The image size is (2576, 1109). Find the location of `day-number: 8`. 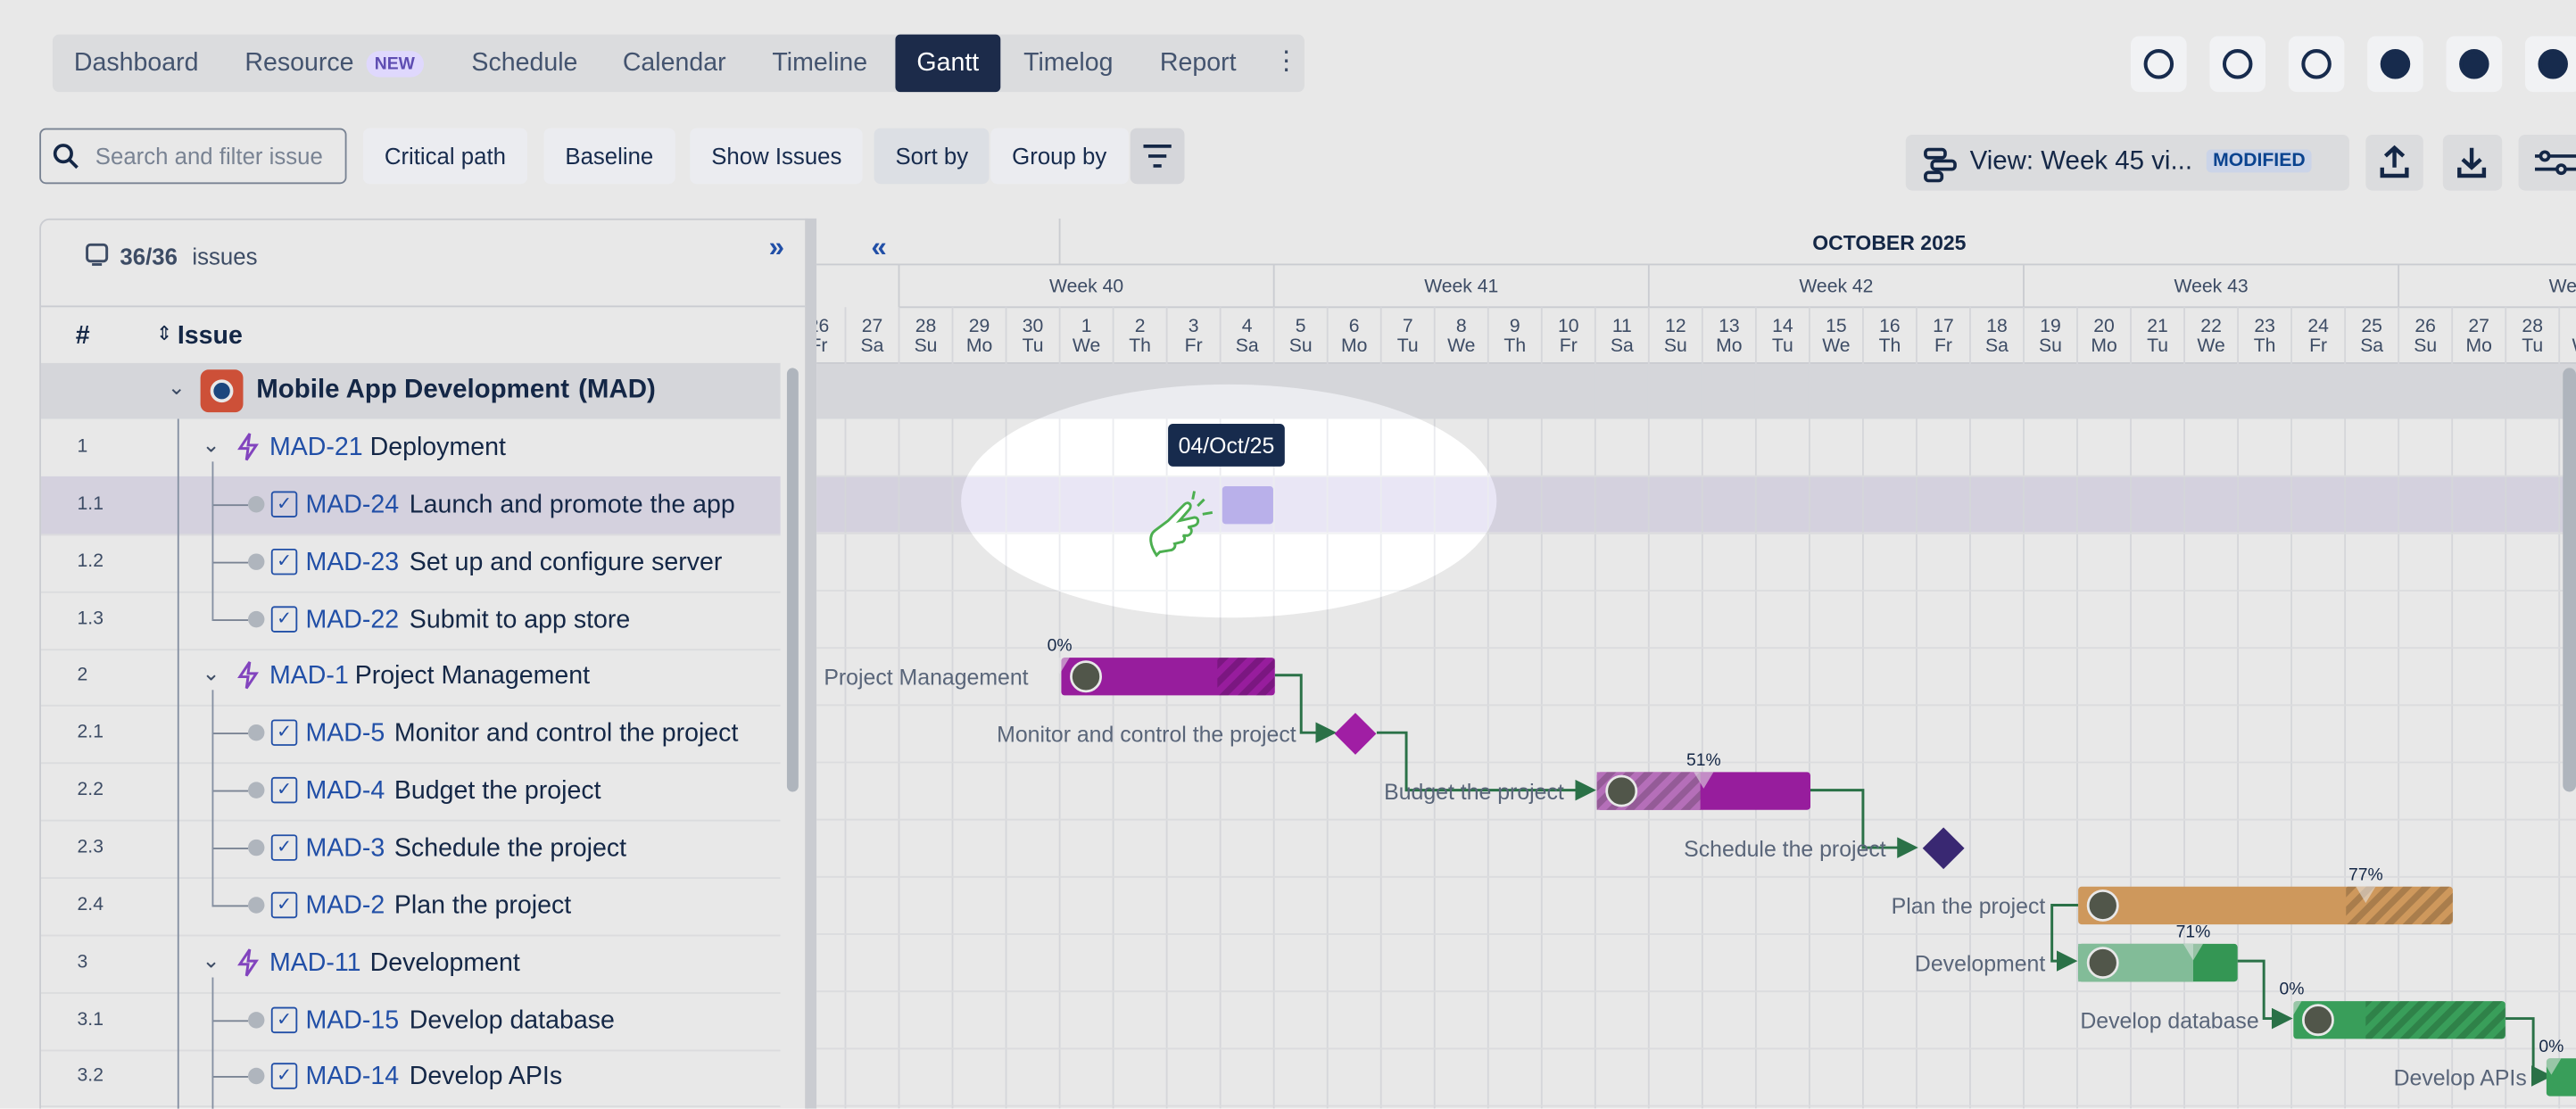

day-number: 8 is located at coordinates (1461, 326).